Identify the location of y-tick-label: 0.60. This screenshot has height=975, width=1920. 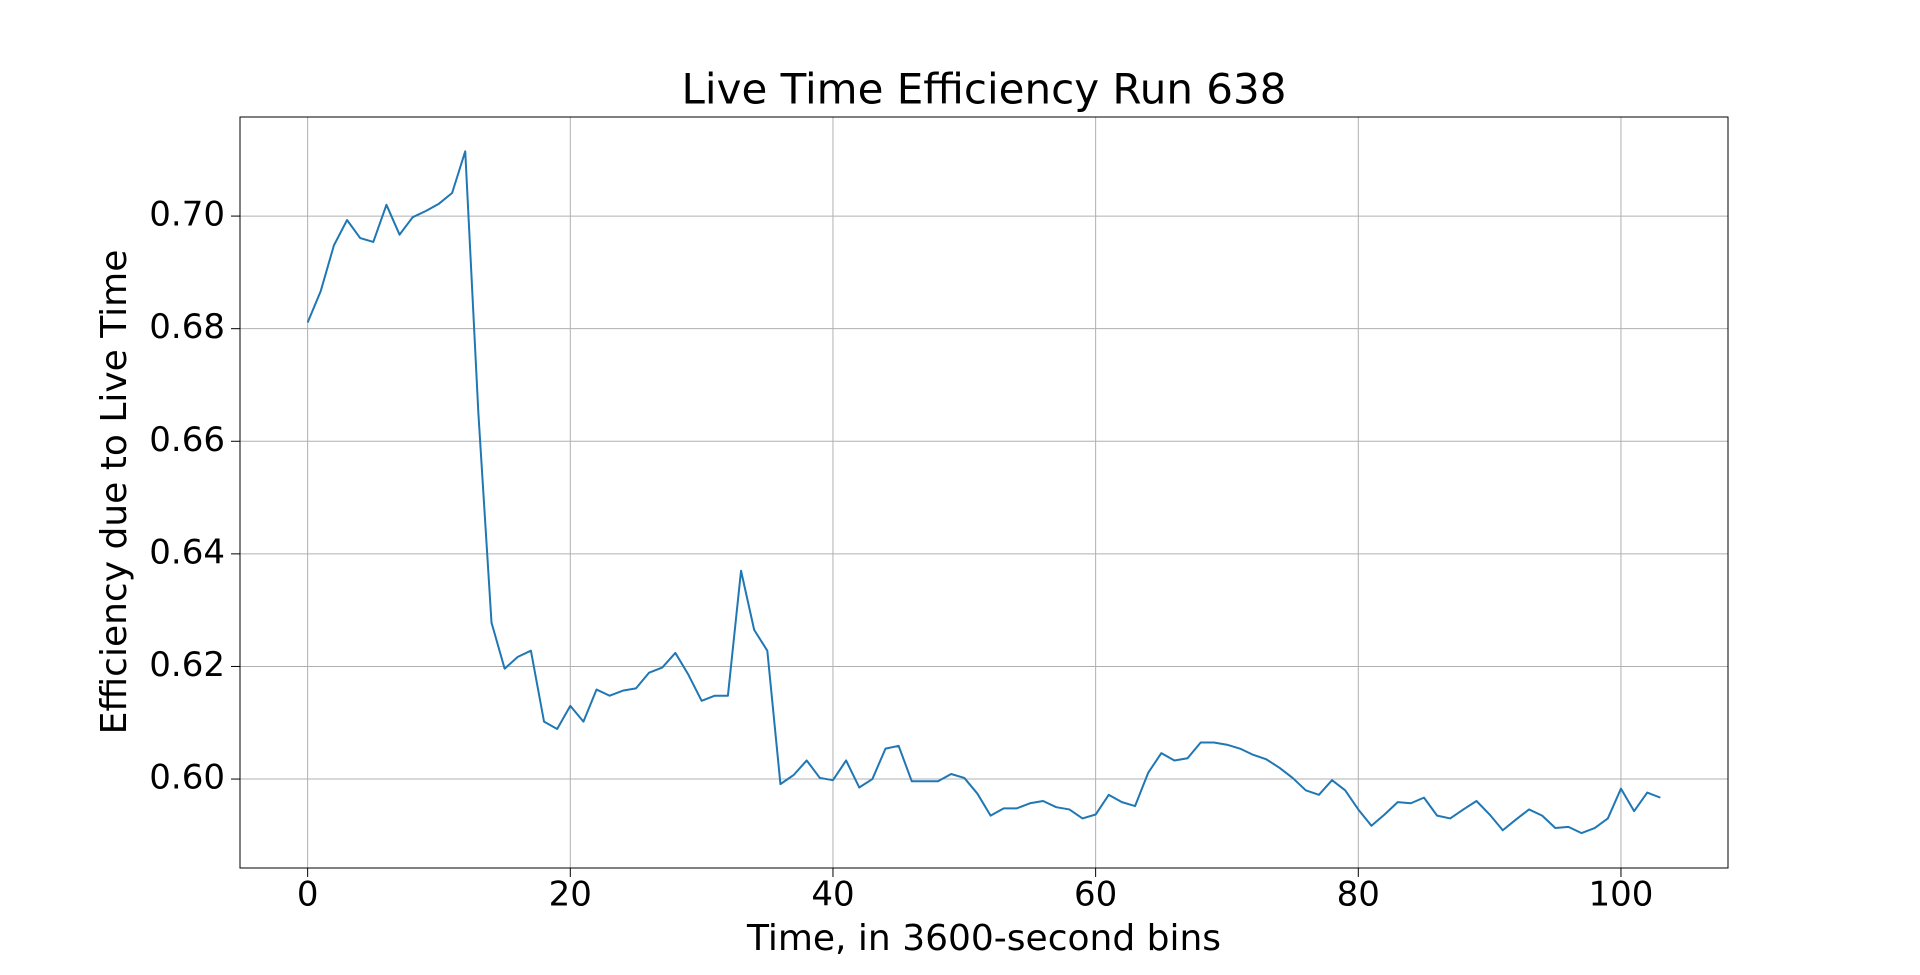
(187, 778).